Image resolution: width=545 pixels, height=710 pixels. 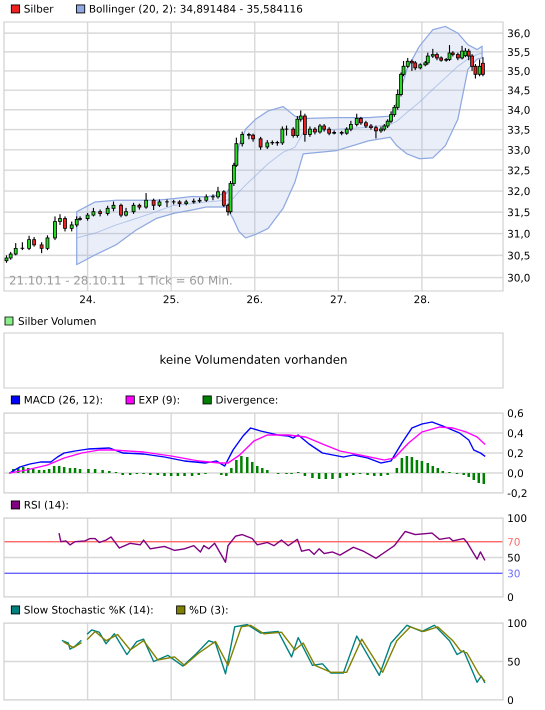 I want to click on y-tick-label: 30,5, so click(x=519, y=256).